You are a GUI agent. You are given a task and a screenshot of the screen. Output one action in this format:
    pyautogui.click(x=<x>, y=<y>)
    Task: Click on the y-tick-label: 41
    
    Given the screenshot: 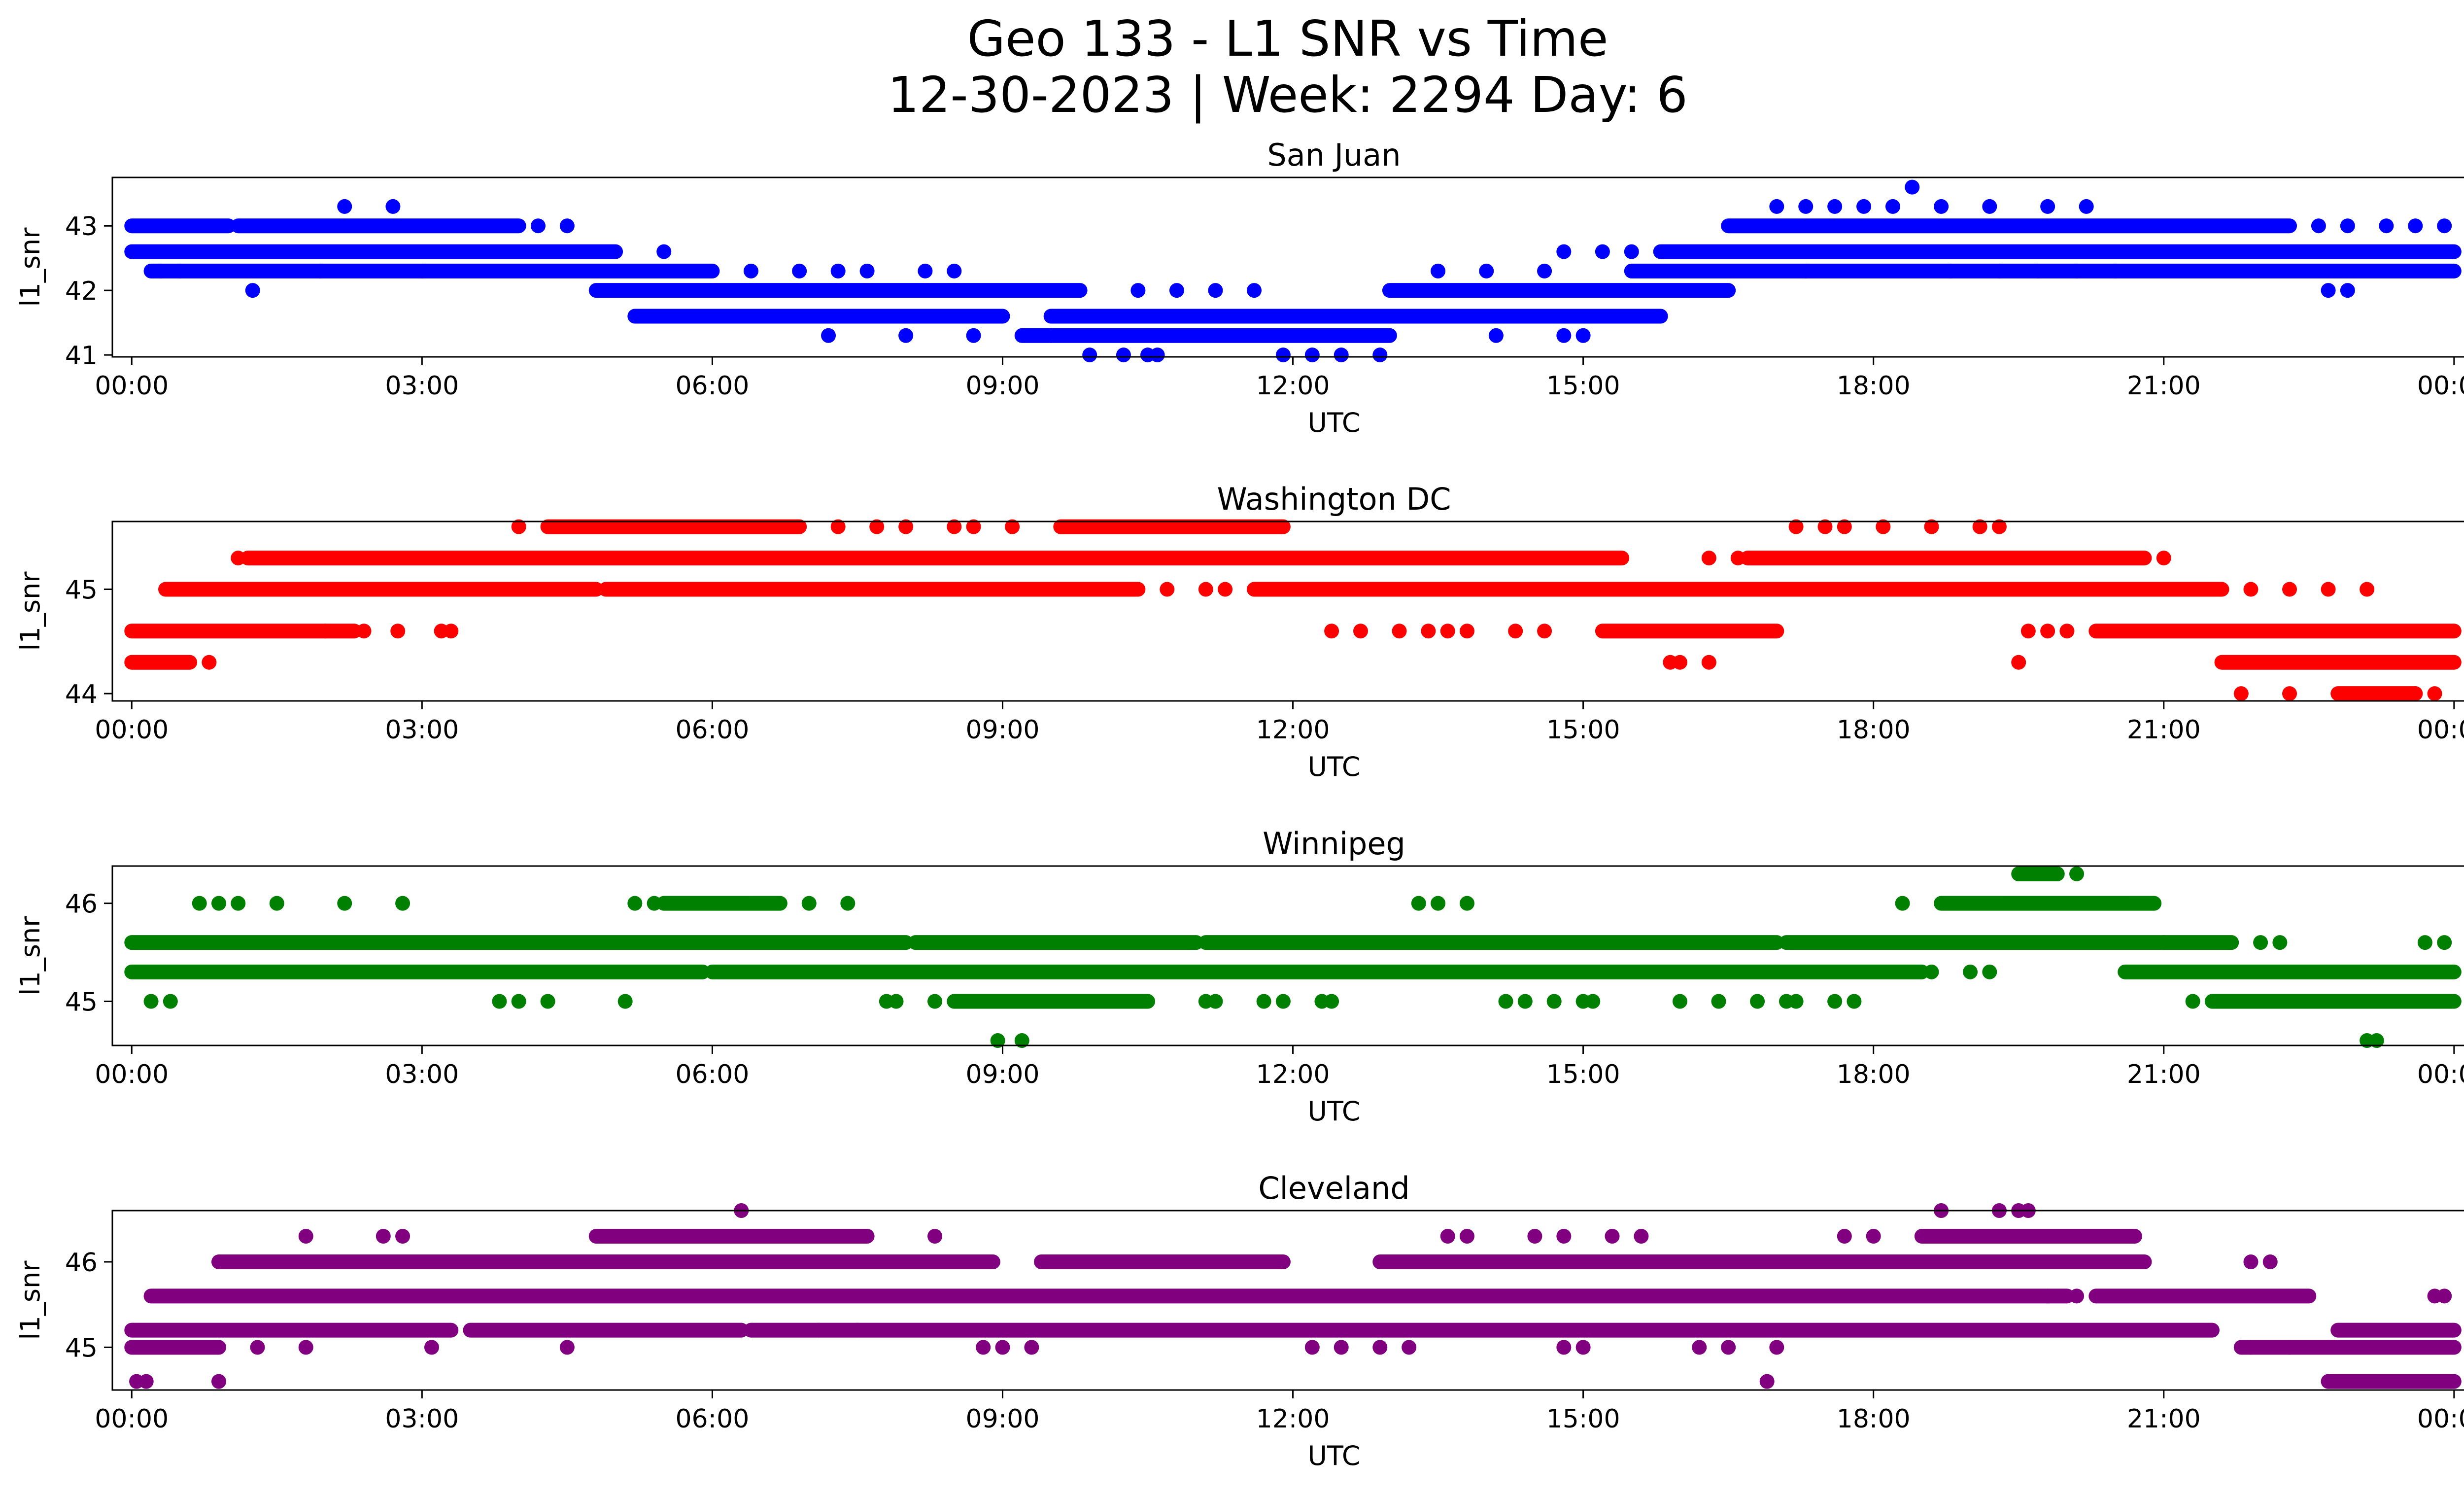 What is the action you would take?
    pyautogui.click(x=81, y=356)
    